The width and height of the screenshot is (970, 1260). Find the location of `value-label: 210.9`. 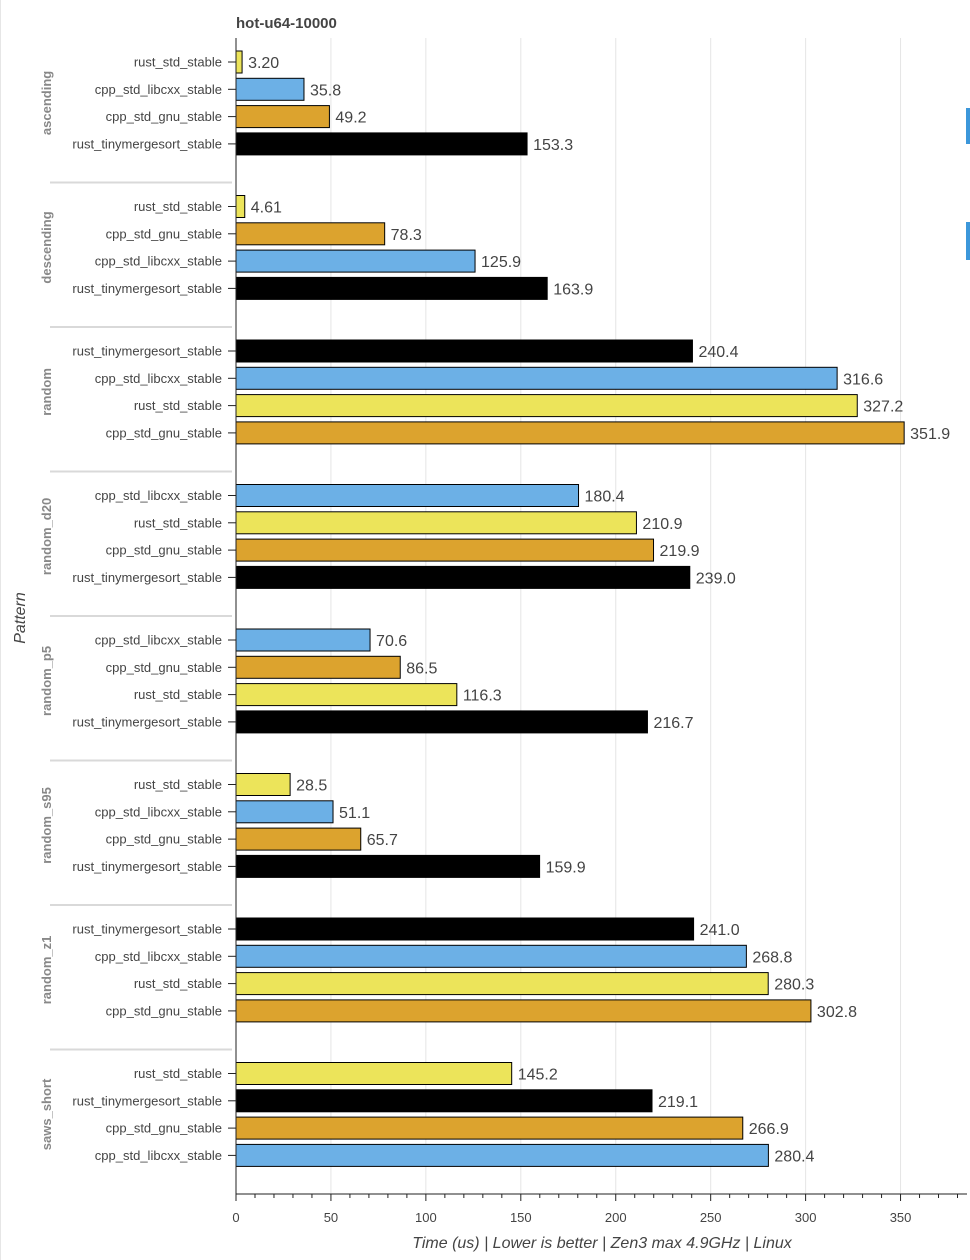

value-label: 210.9 is located at coordinates (662, 524).